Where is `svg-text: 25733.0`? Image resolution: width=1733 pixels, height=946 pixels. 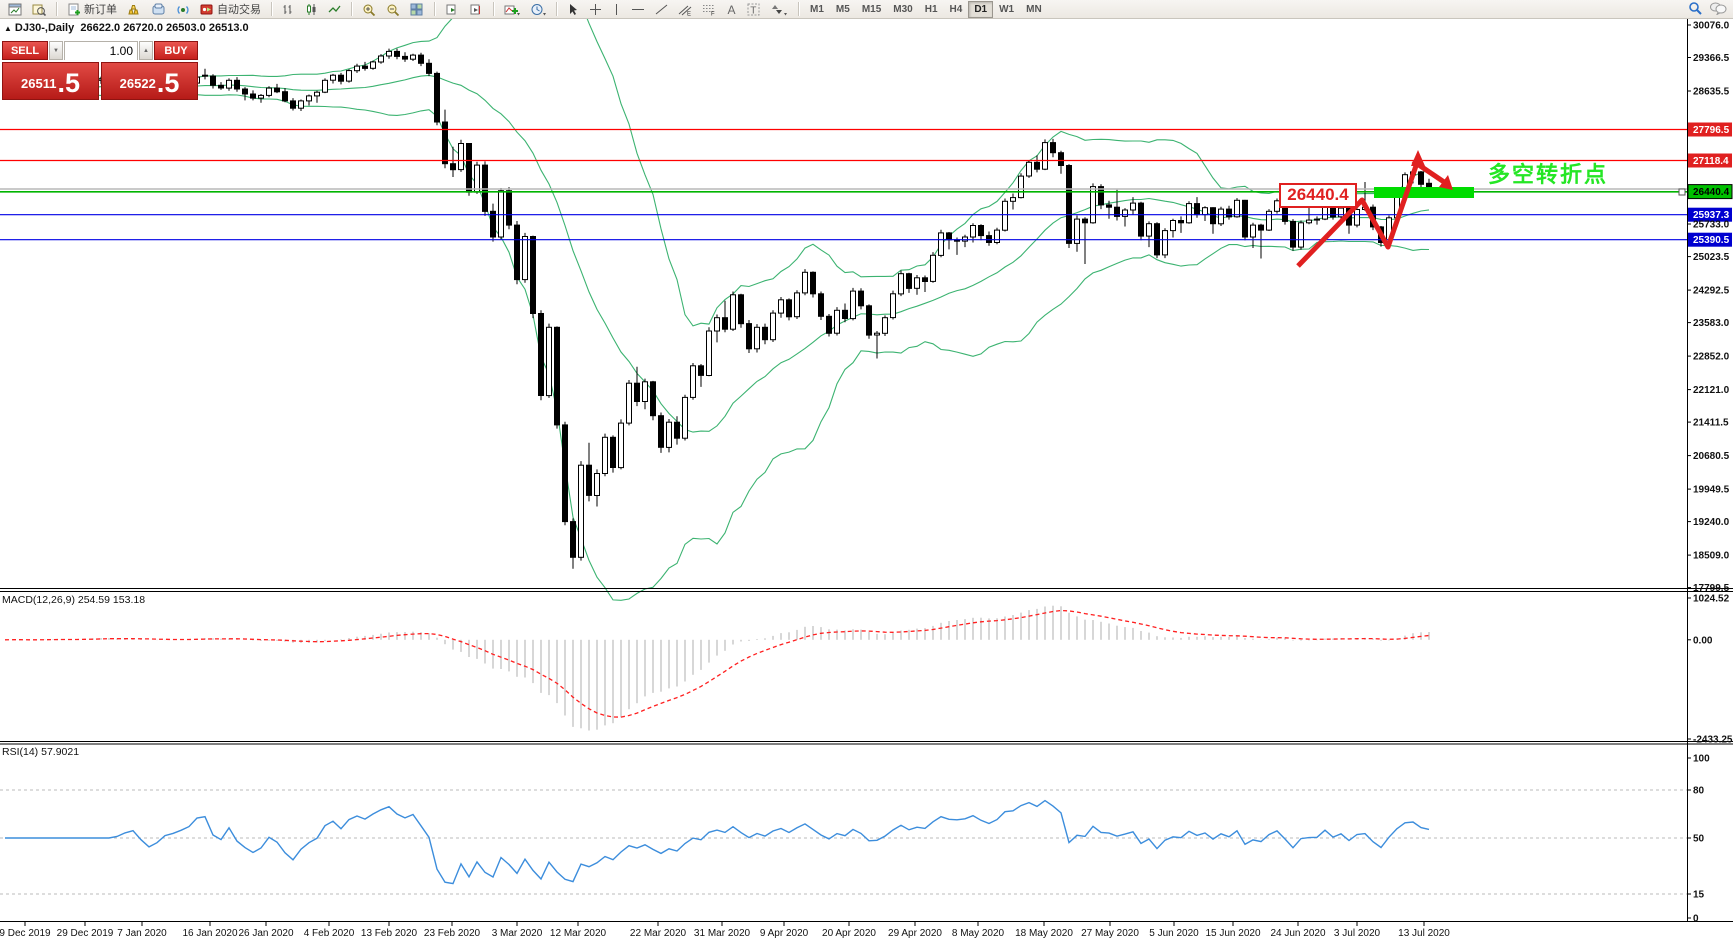 svg-text: 25733.0 is located at coordinates (1711, 225).